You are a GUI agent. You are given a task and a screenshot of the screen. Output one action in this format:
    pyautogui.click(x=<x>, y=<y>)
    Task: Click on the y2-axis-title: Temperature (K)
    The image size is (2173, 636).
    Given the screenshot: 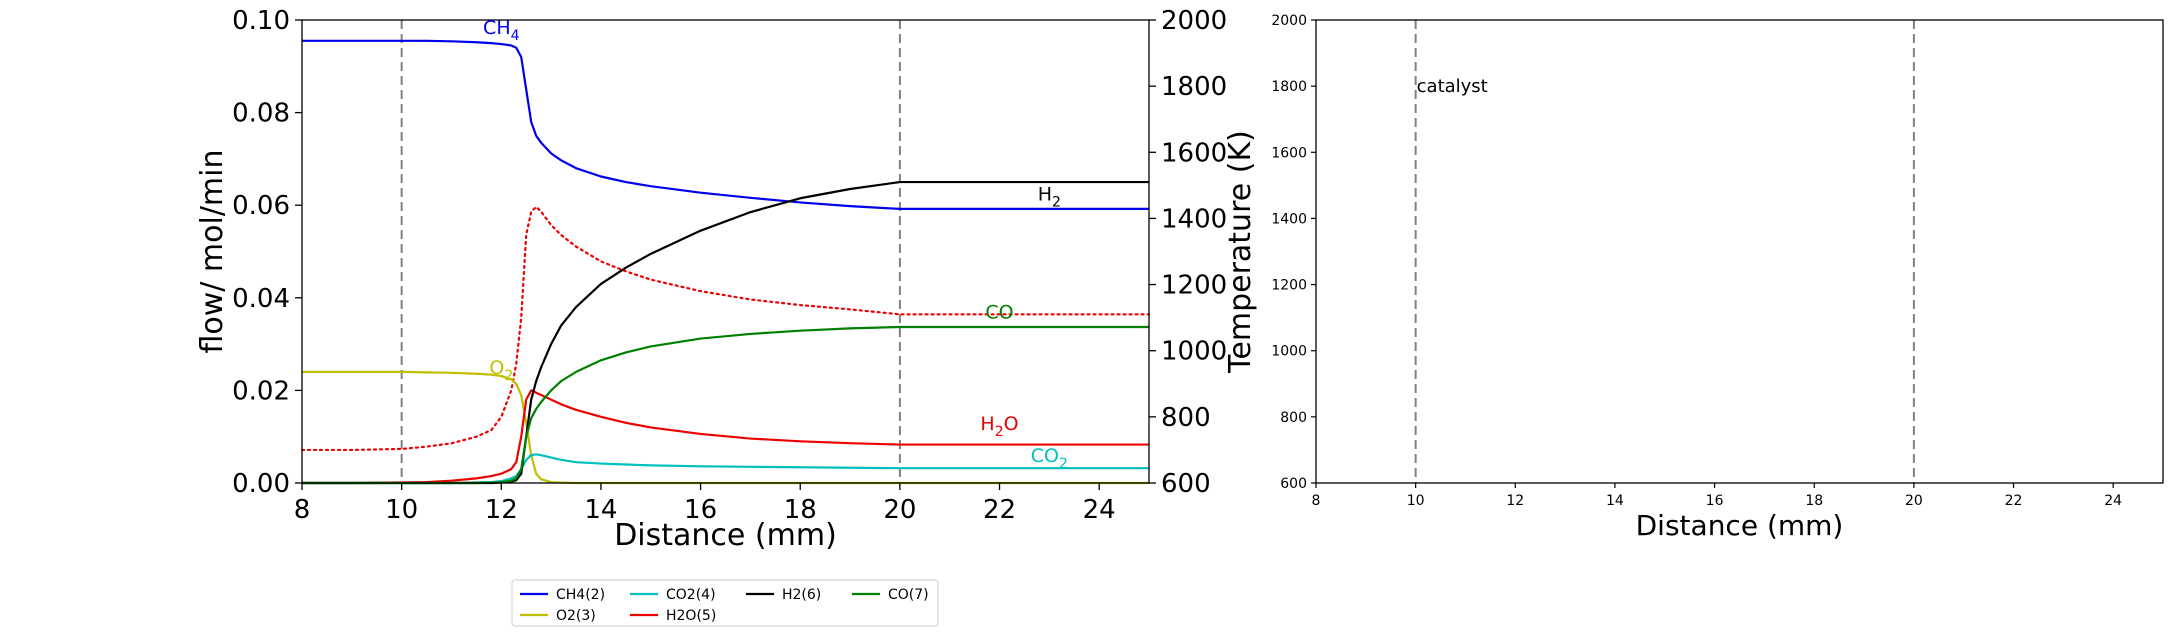 What is the action you would take?
    pyautogui.click(x=1240, y=252)
    